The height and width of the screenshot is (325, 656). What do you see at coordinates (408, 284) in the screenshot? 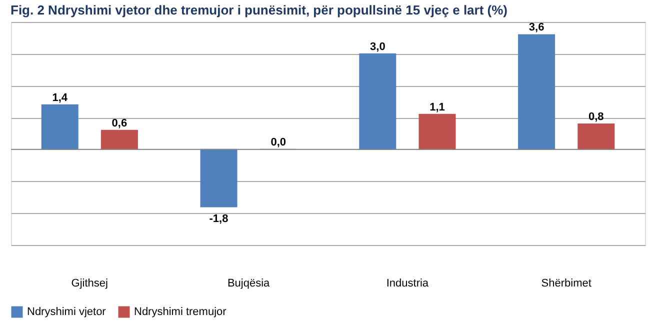
I see `x-tick-label: Industria` at bounding box center [408, 284].